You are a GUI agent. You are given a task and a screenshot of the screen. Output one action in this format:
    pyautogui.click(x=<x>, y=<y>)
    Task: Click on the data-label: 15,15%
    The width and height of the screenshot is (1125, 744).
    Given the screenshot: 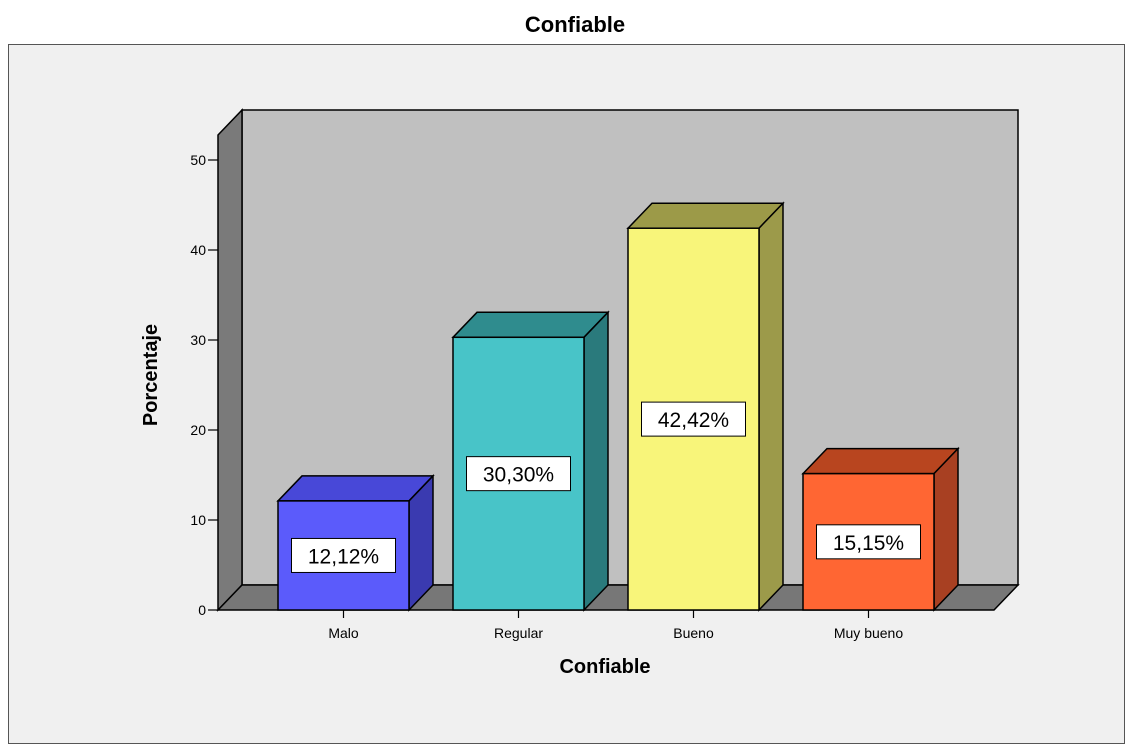 What is the action you would take?
    pyautogui.click(x=868, y=543)
    